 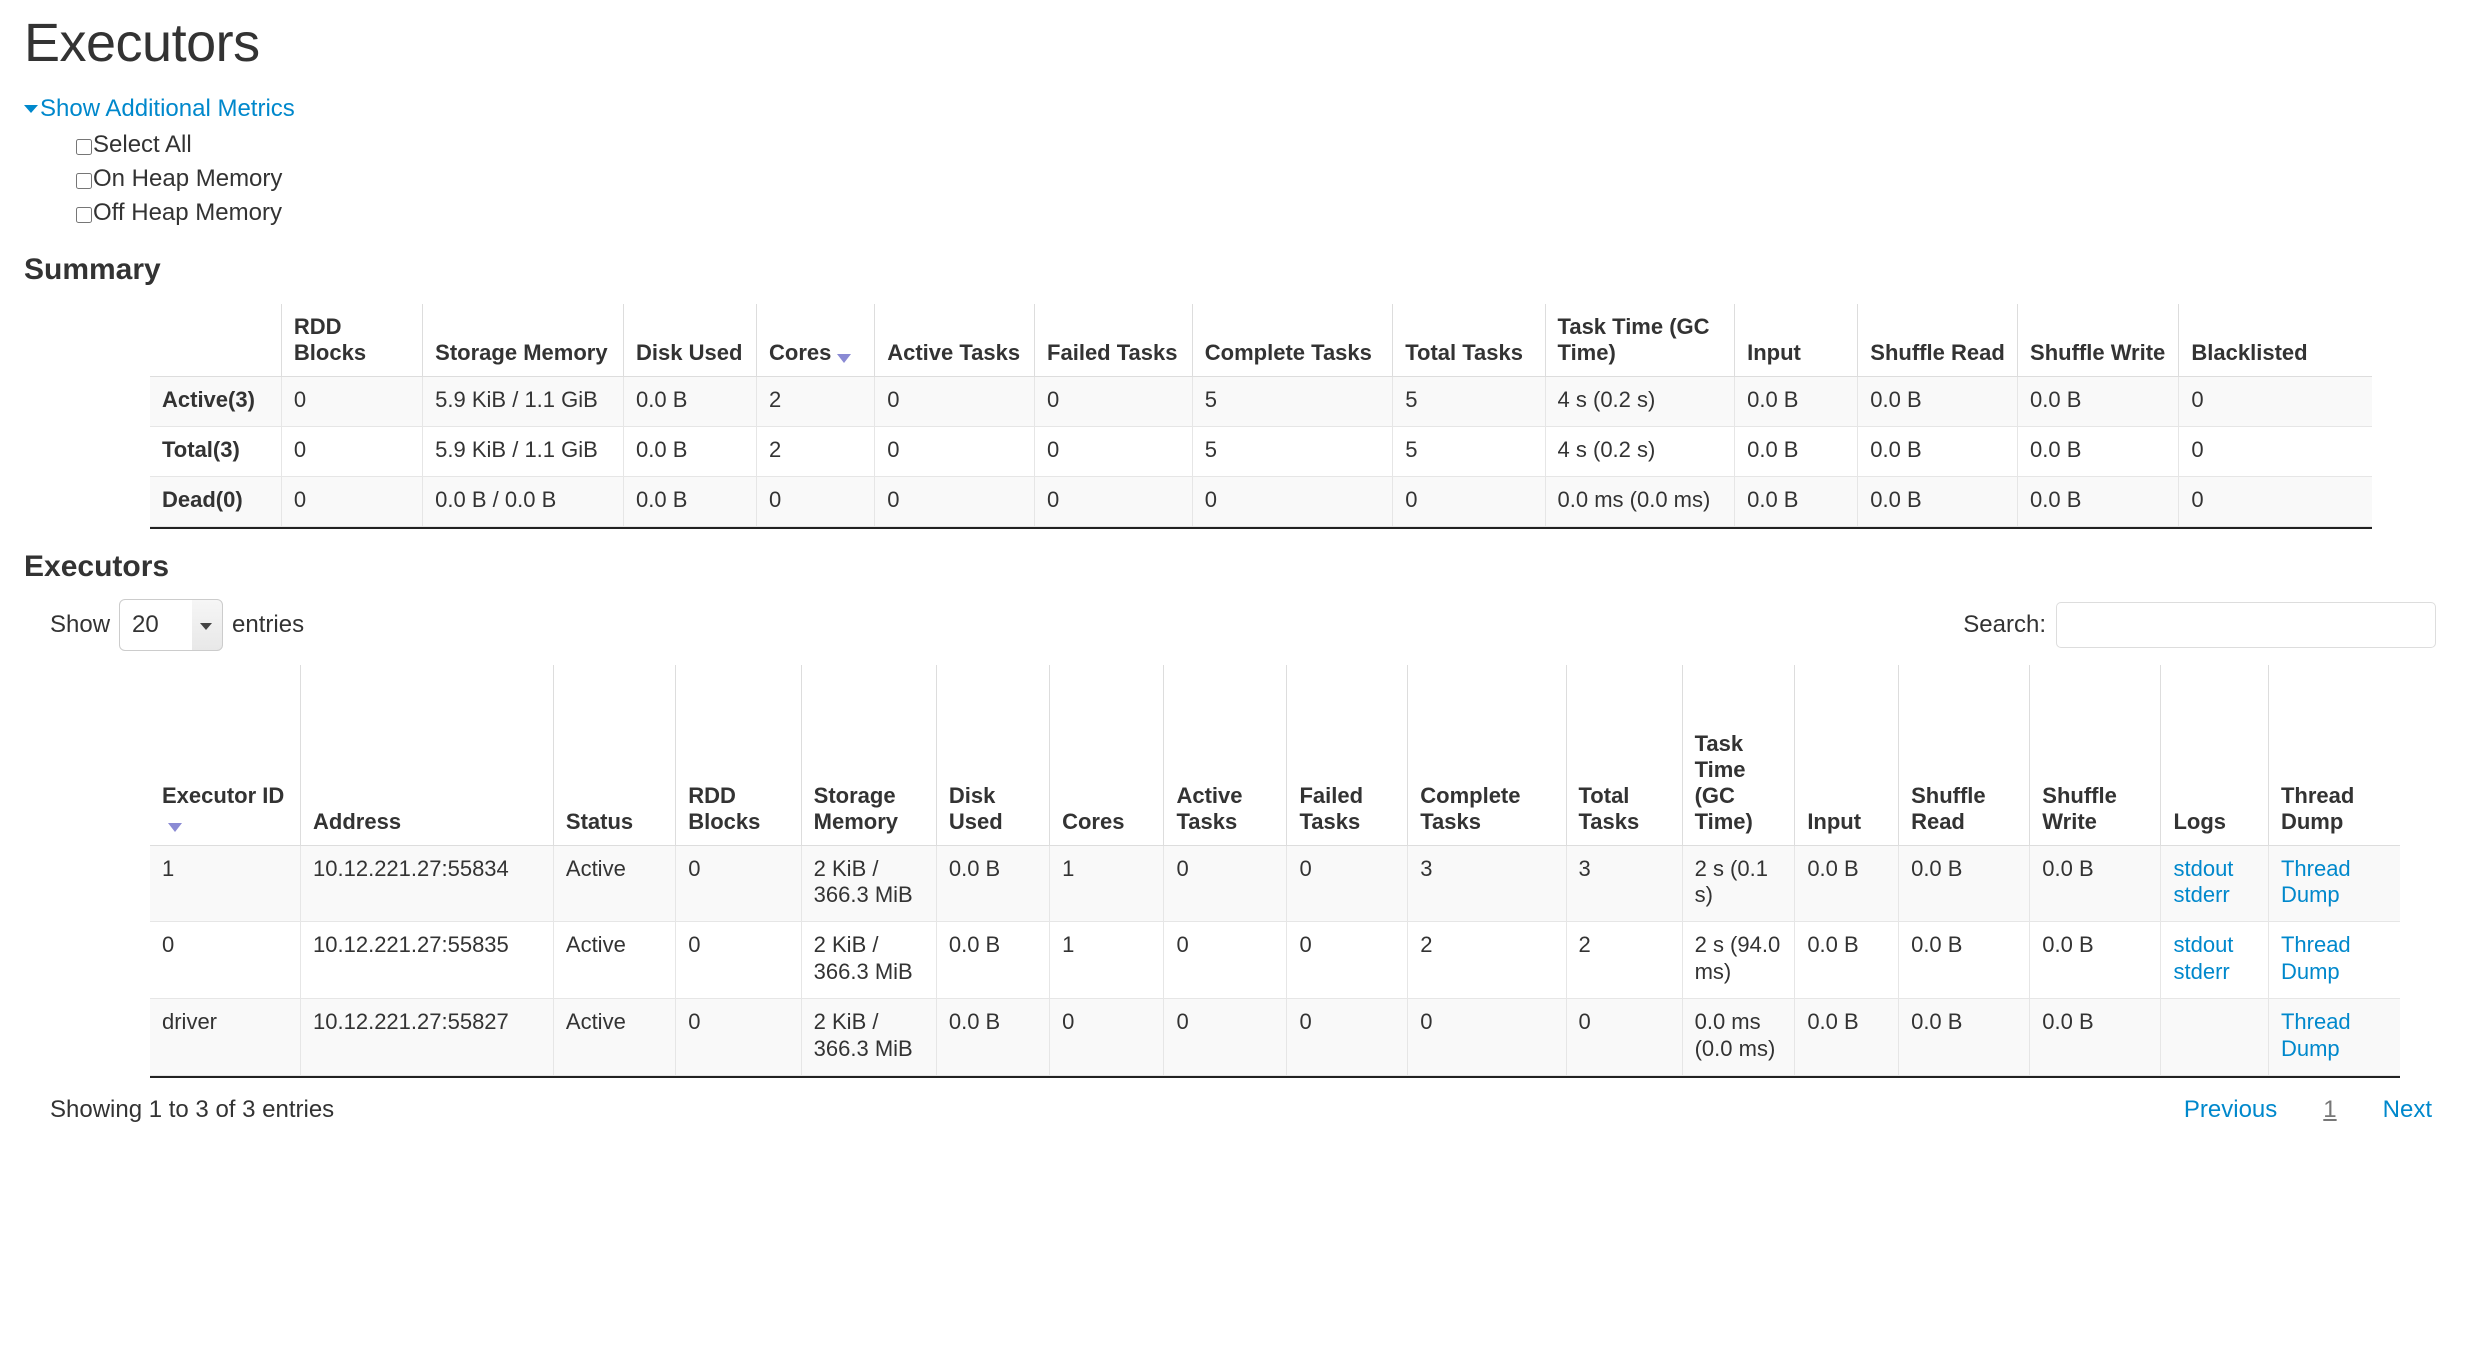 What do you see at coordinates (2407, 1109) in the screenshot?
I see `next-page-button: Next` at bounding box center [2407, 1109].